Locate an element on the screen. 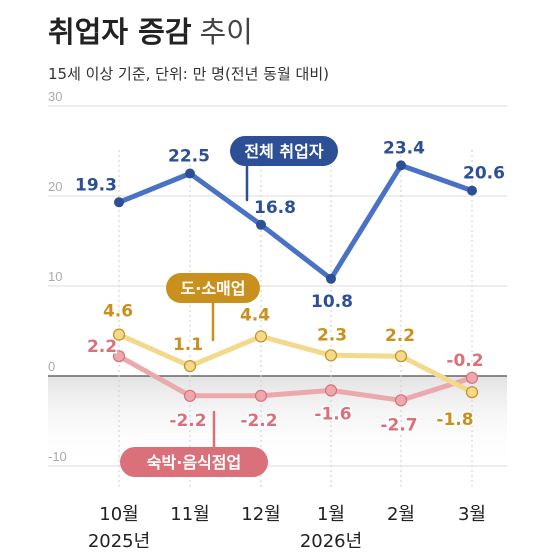 Image resolution: width=551 pixels, height=555 pixels. series-tag-label: 전체 취업자 is located at coordinates (283, 151).